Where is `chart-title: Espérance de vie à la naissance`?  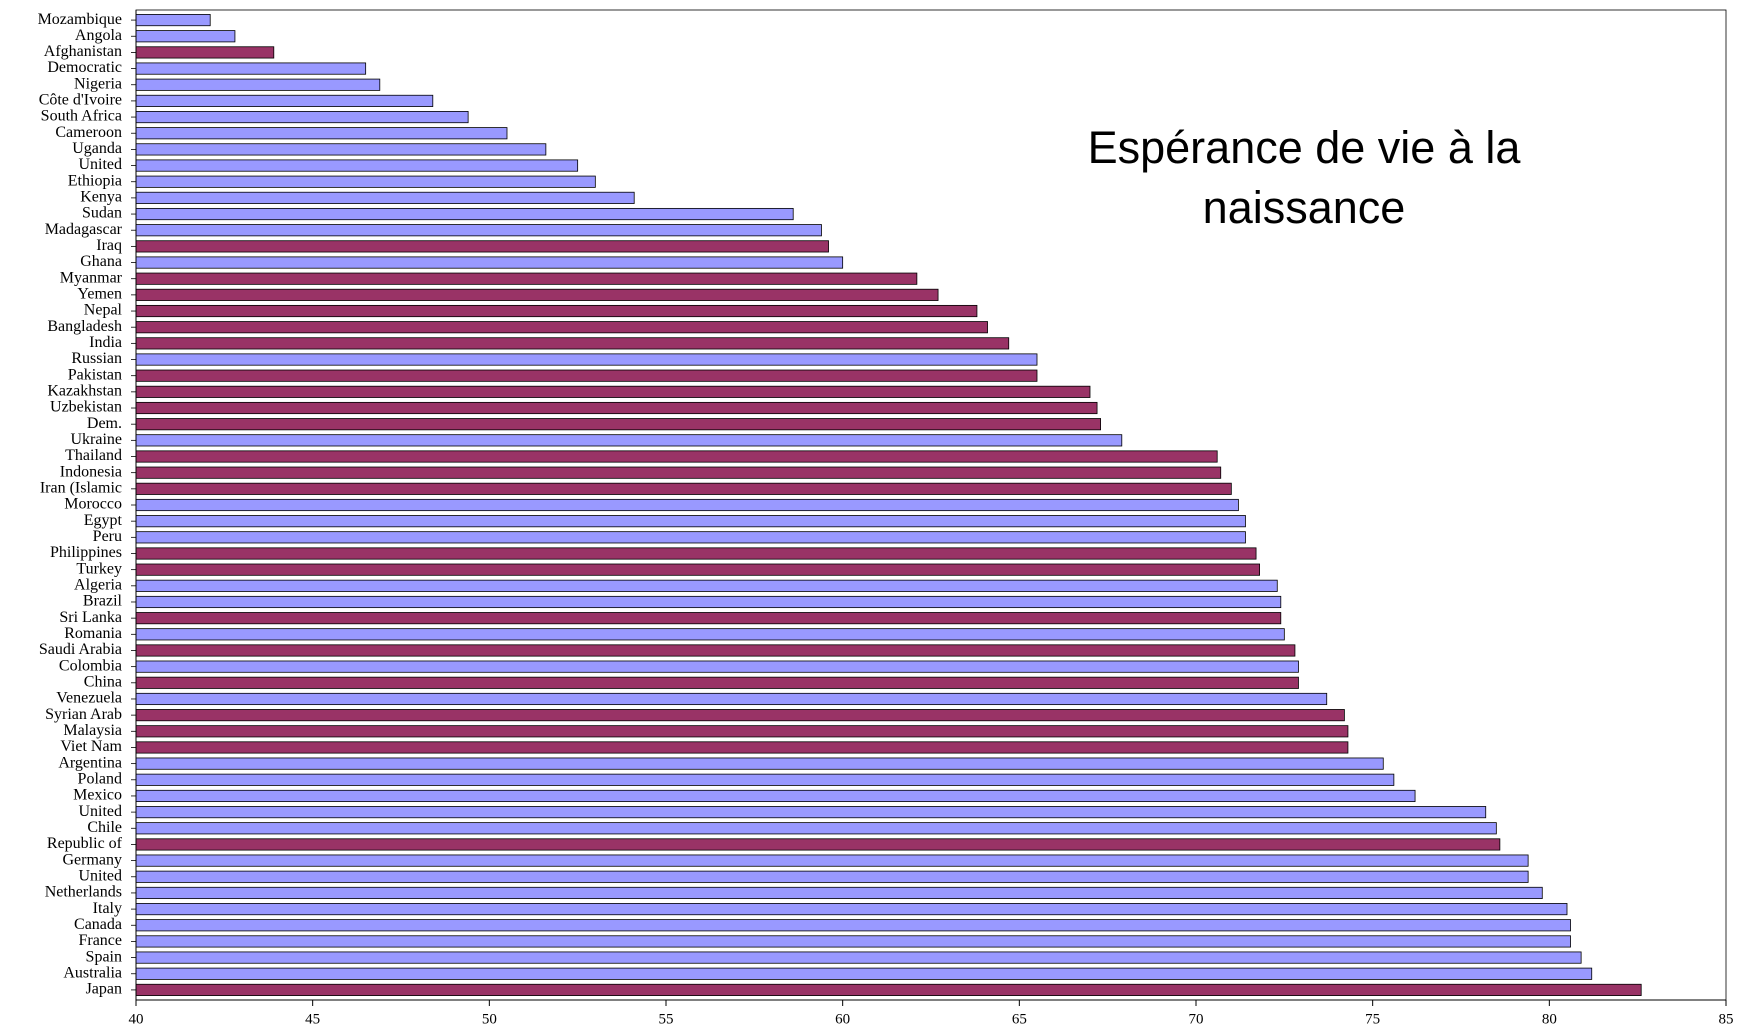 chart-title: Espérance de vie à la naissance is located at coordinates (1304, 177).